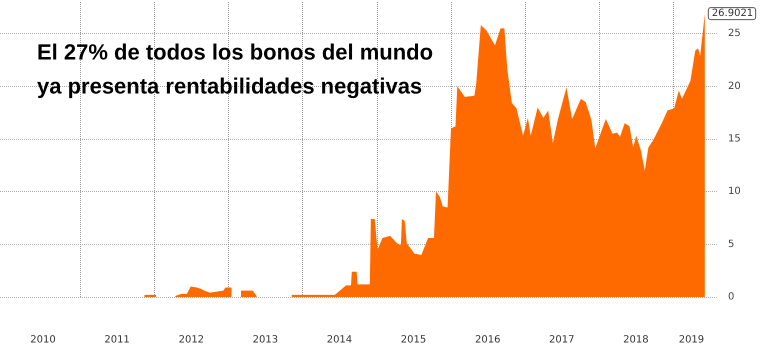 This screenshot has height=345, width=770. What do you see at coordinates (731, 297) in the screenshot?
I see `y-tick-label: 0` at bounding box center [731, 297].